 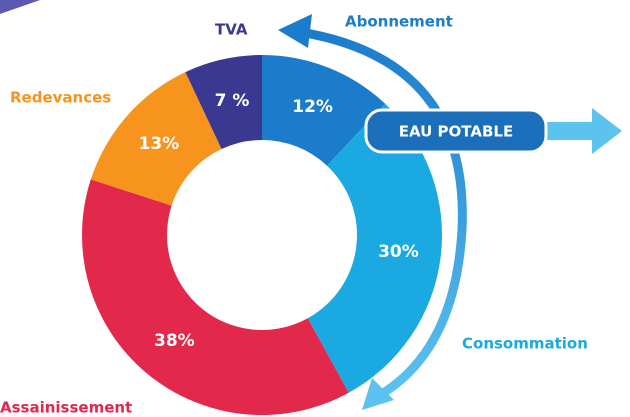 I want to click on value-label: 7 %, so click(x=232, y=101).